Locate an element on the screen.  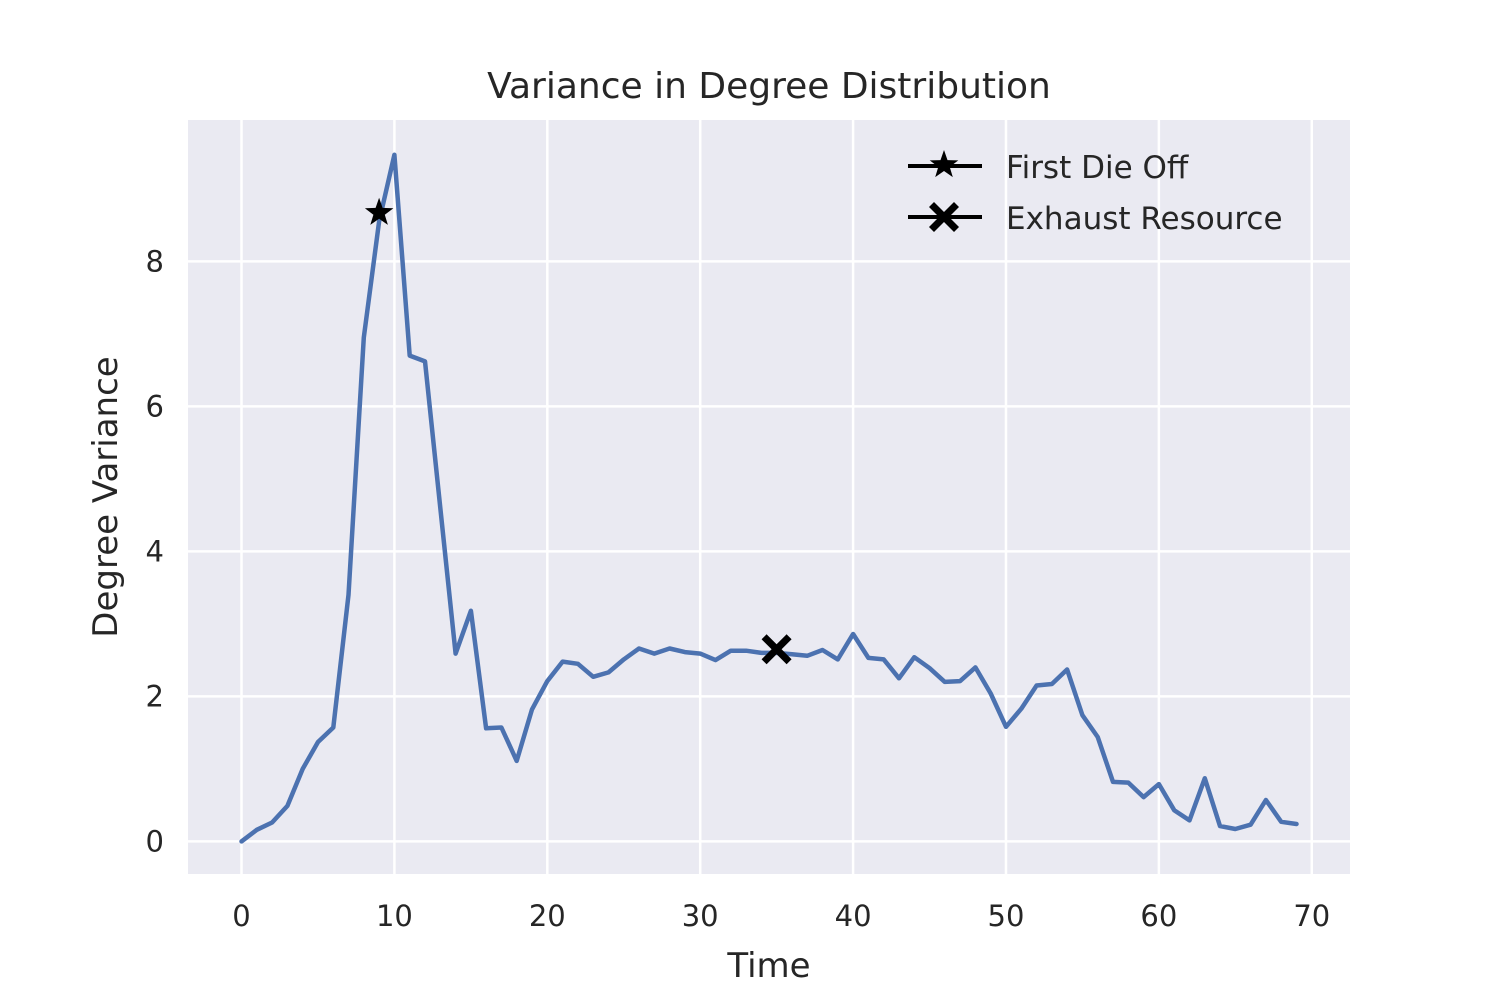
y-tick-label: 2 is located at coordinates (155, 696).